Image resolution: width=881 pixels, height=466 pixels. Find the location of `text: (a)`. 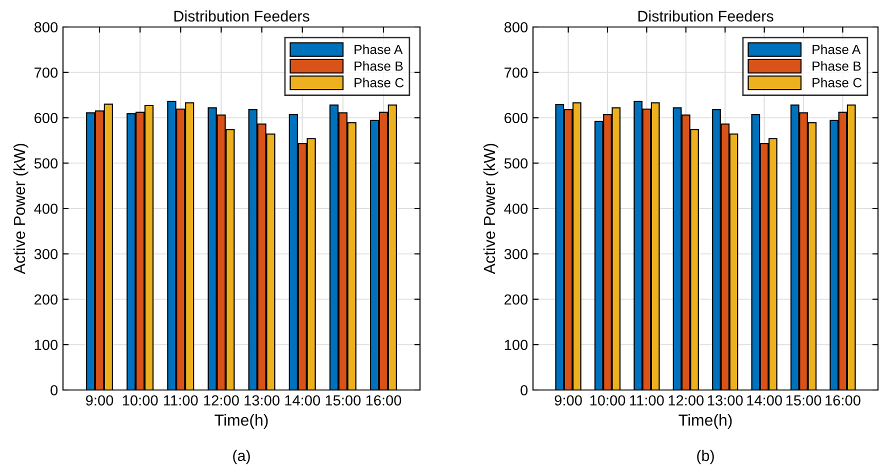

text: (a) is located at coordinates (241, 457).